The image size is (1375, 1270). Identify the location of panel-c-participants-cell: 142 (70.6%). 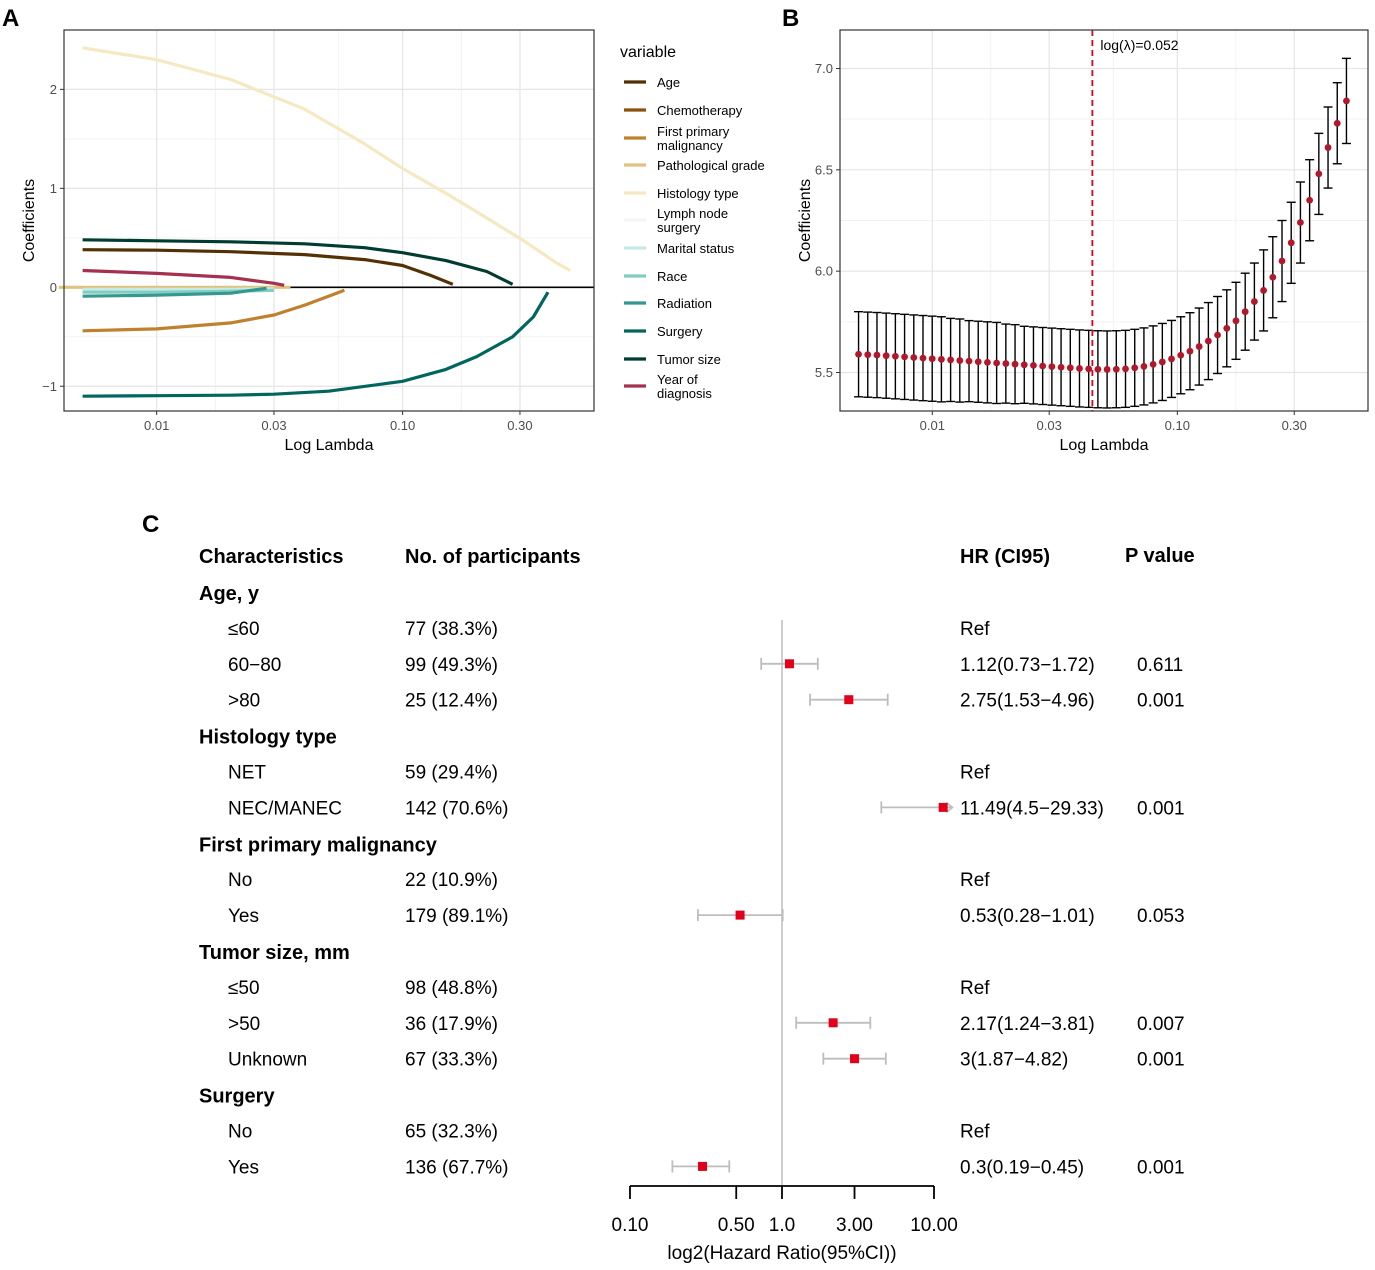
(457, 808).